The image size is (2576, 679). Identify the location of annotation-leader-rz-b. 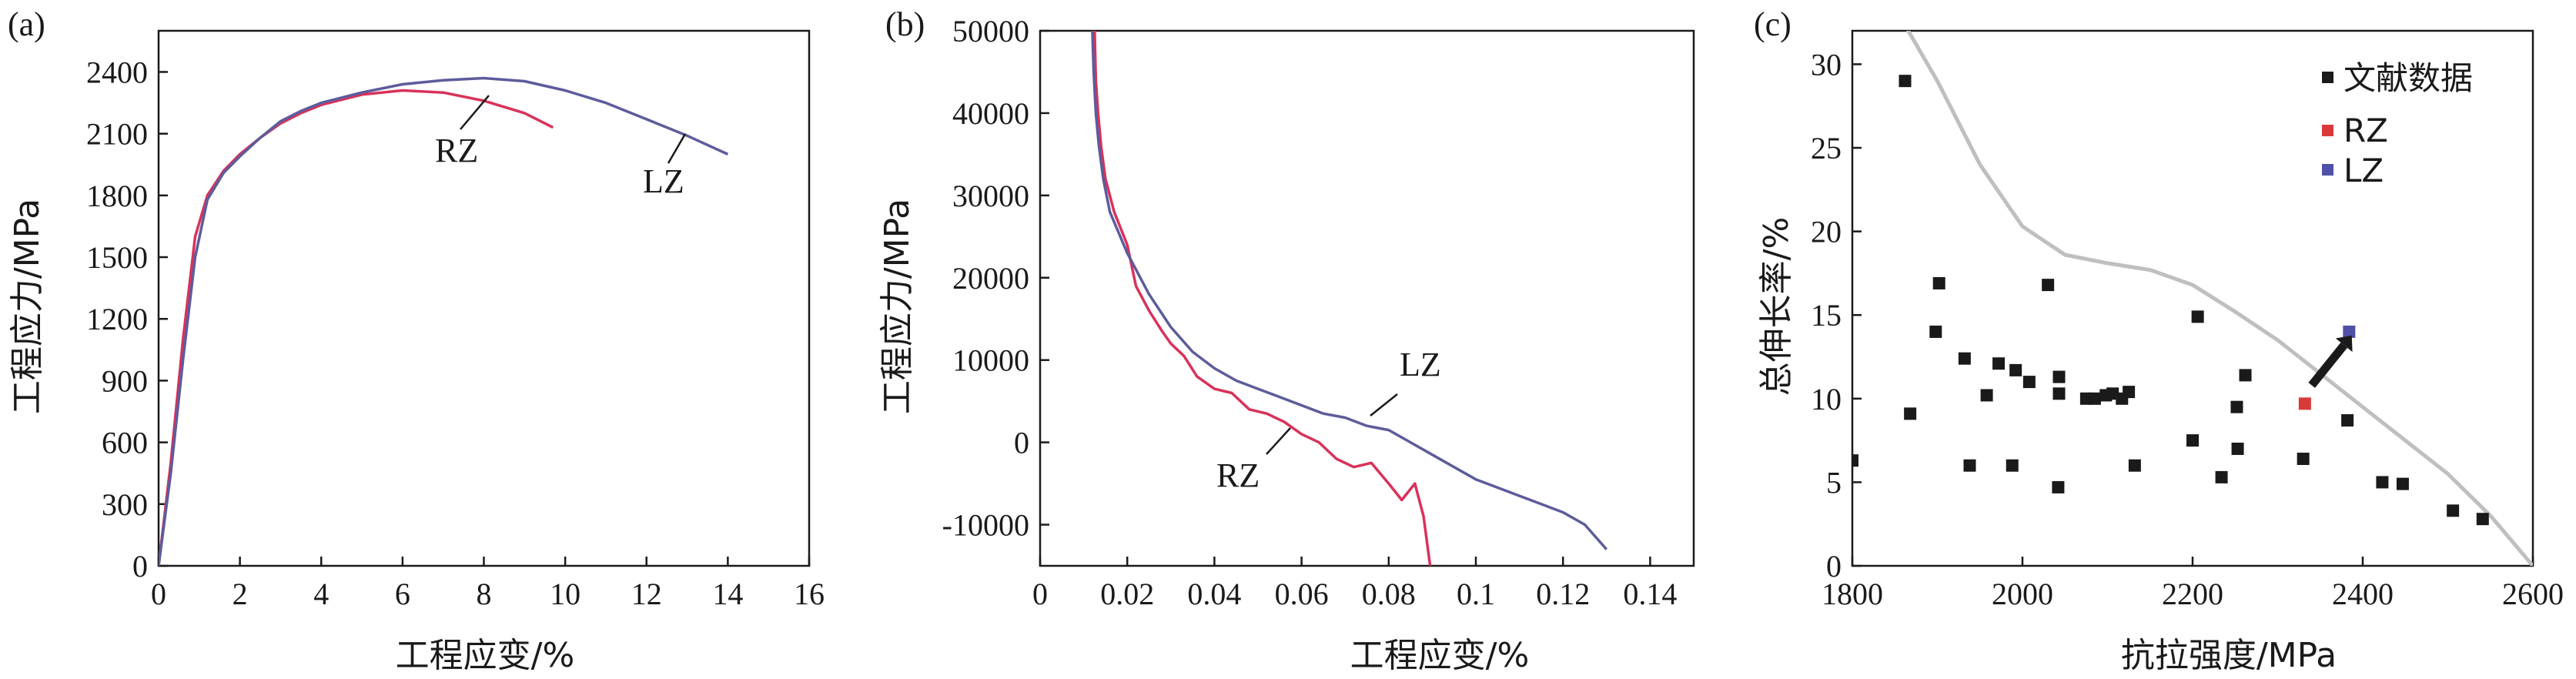
(1279, 441).